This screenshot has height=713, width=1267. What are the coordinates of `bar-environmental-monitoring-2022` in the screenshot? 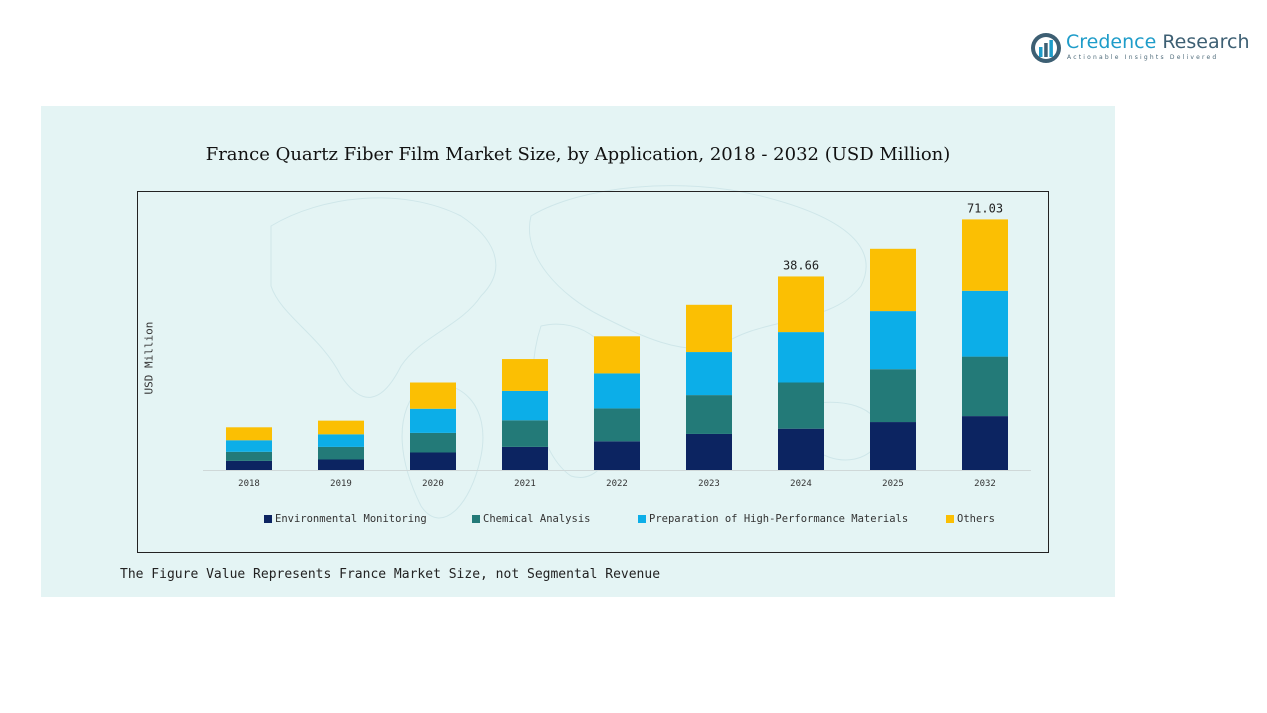 It's located at (617, 455).